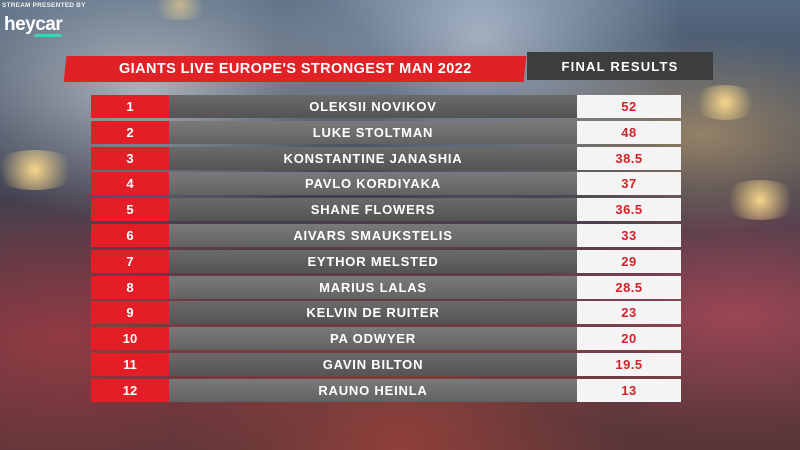  I want to click on athlete-points: 28.5, so click(629, 287).